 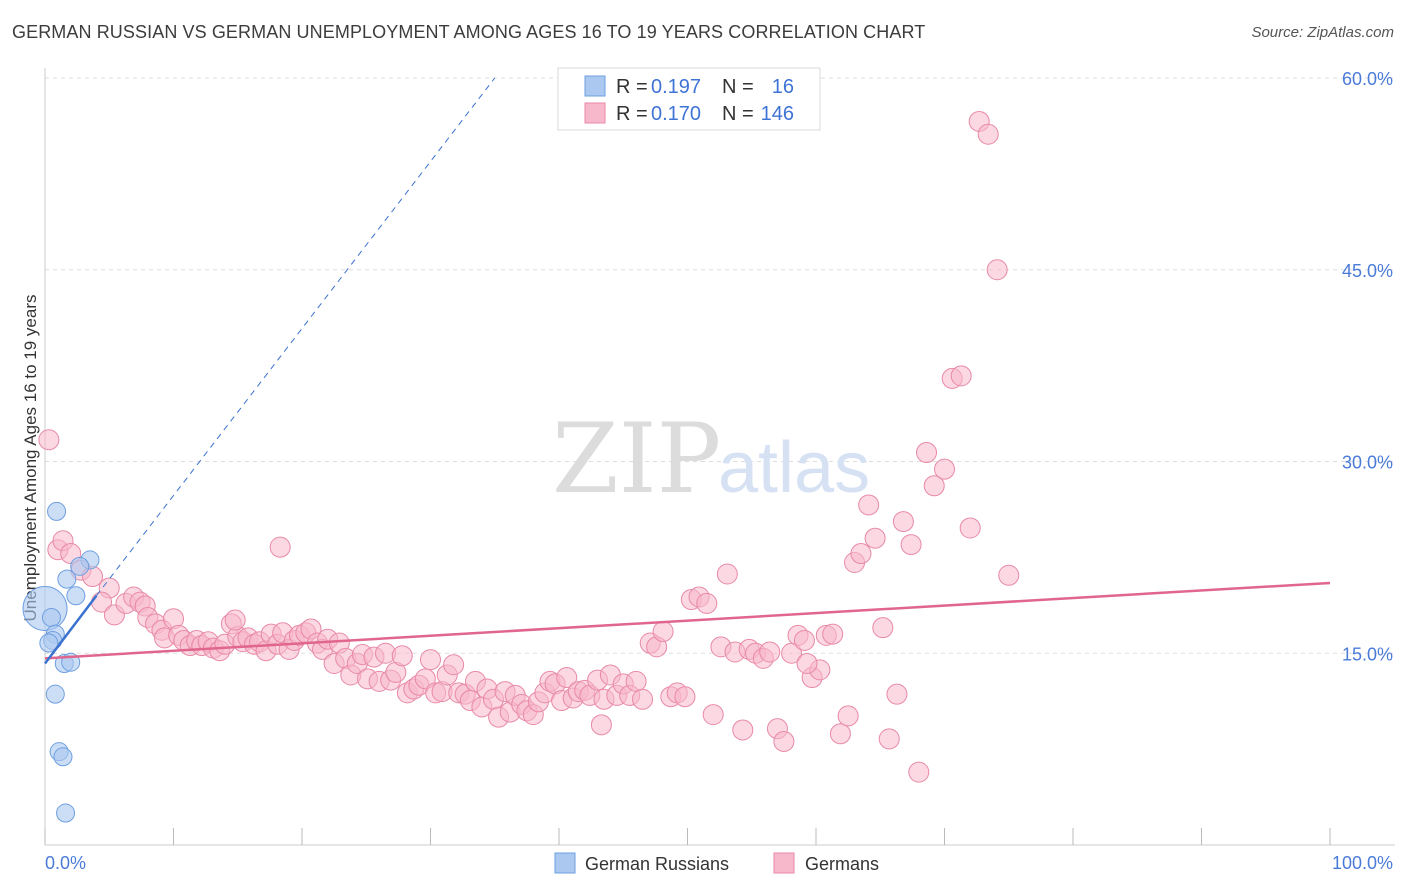 I want to click on y-tick-labels: 15.0% 30.0% 45.0% 60.0%, so click(x=1367, y=366).